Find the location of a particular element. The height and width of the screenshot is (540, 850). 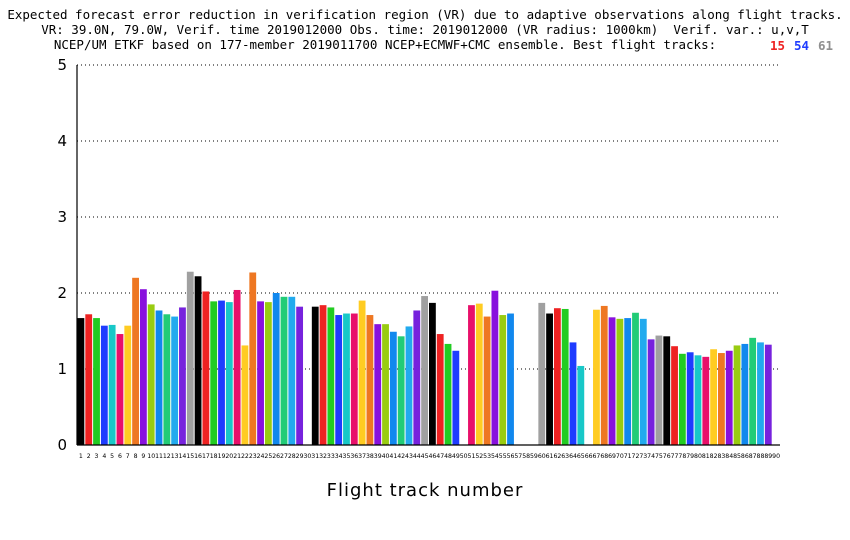

x-tick-label: 16 is located at coordinates (198, 456).